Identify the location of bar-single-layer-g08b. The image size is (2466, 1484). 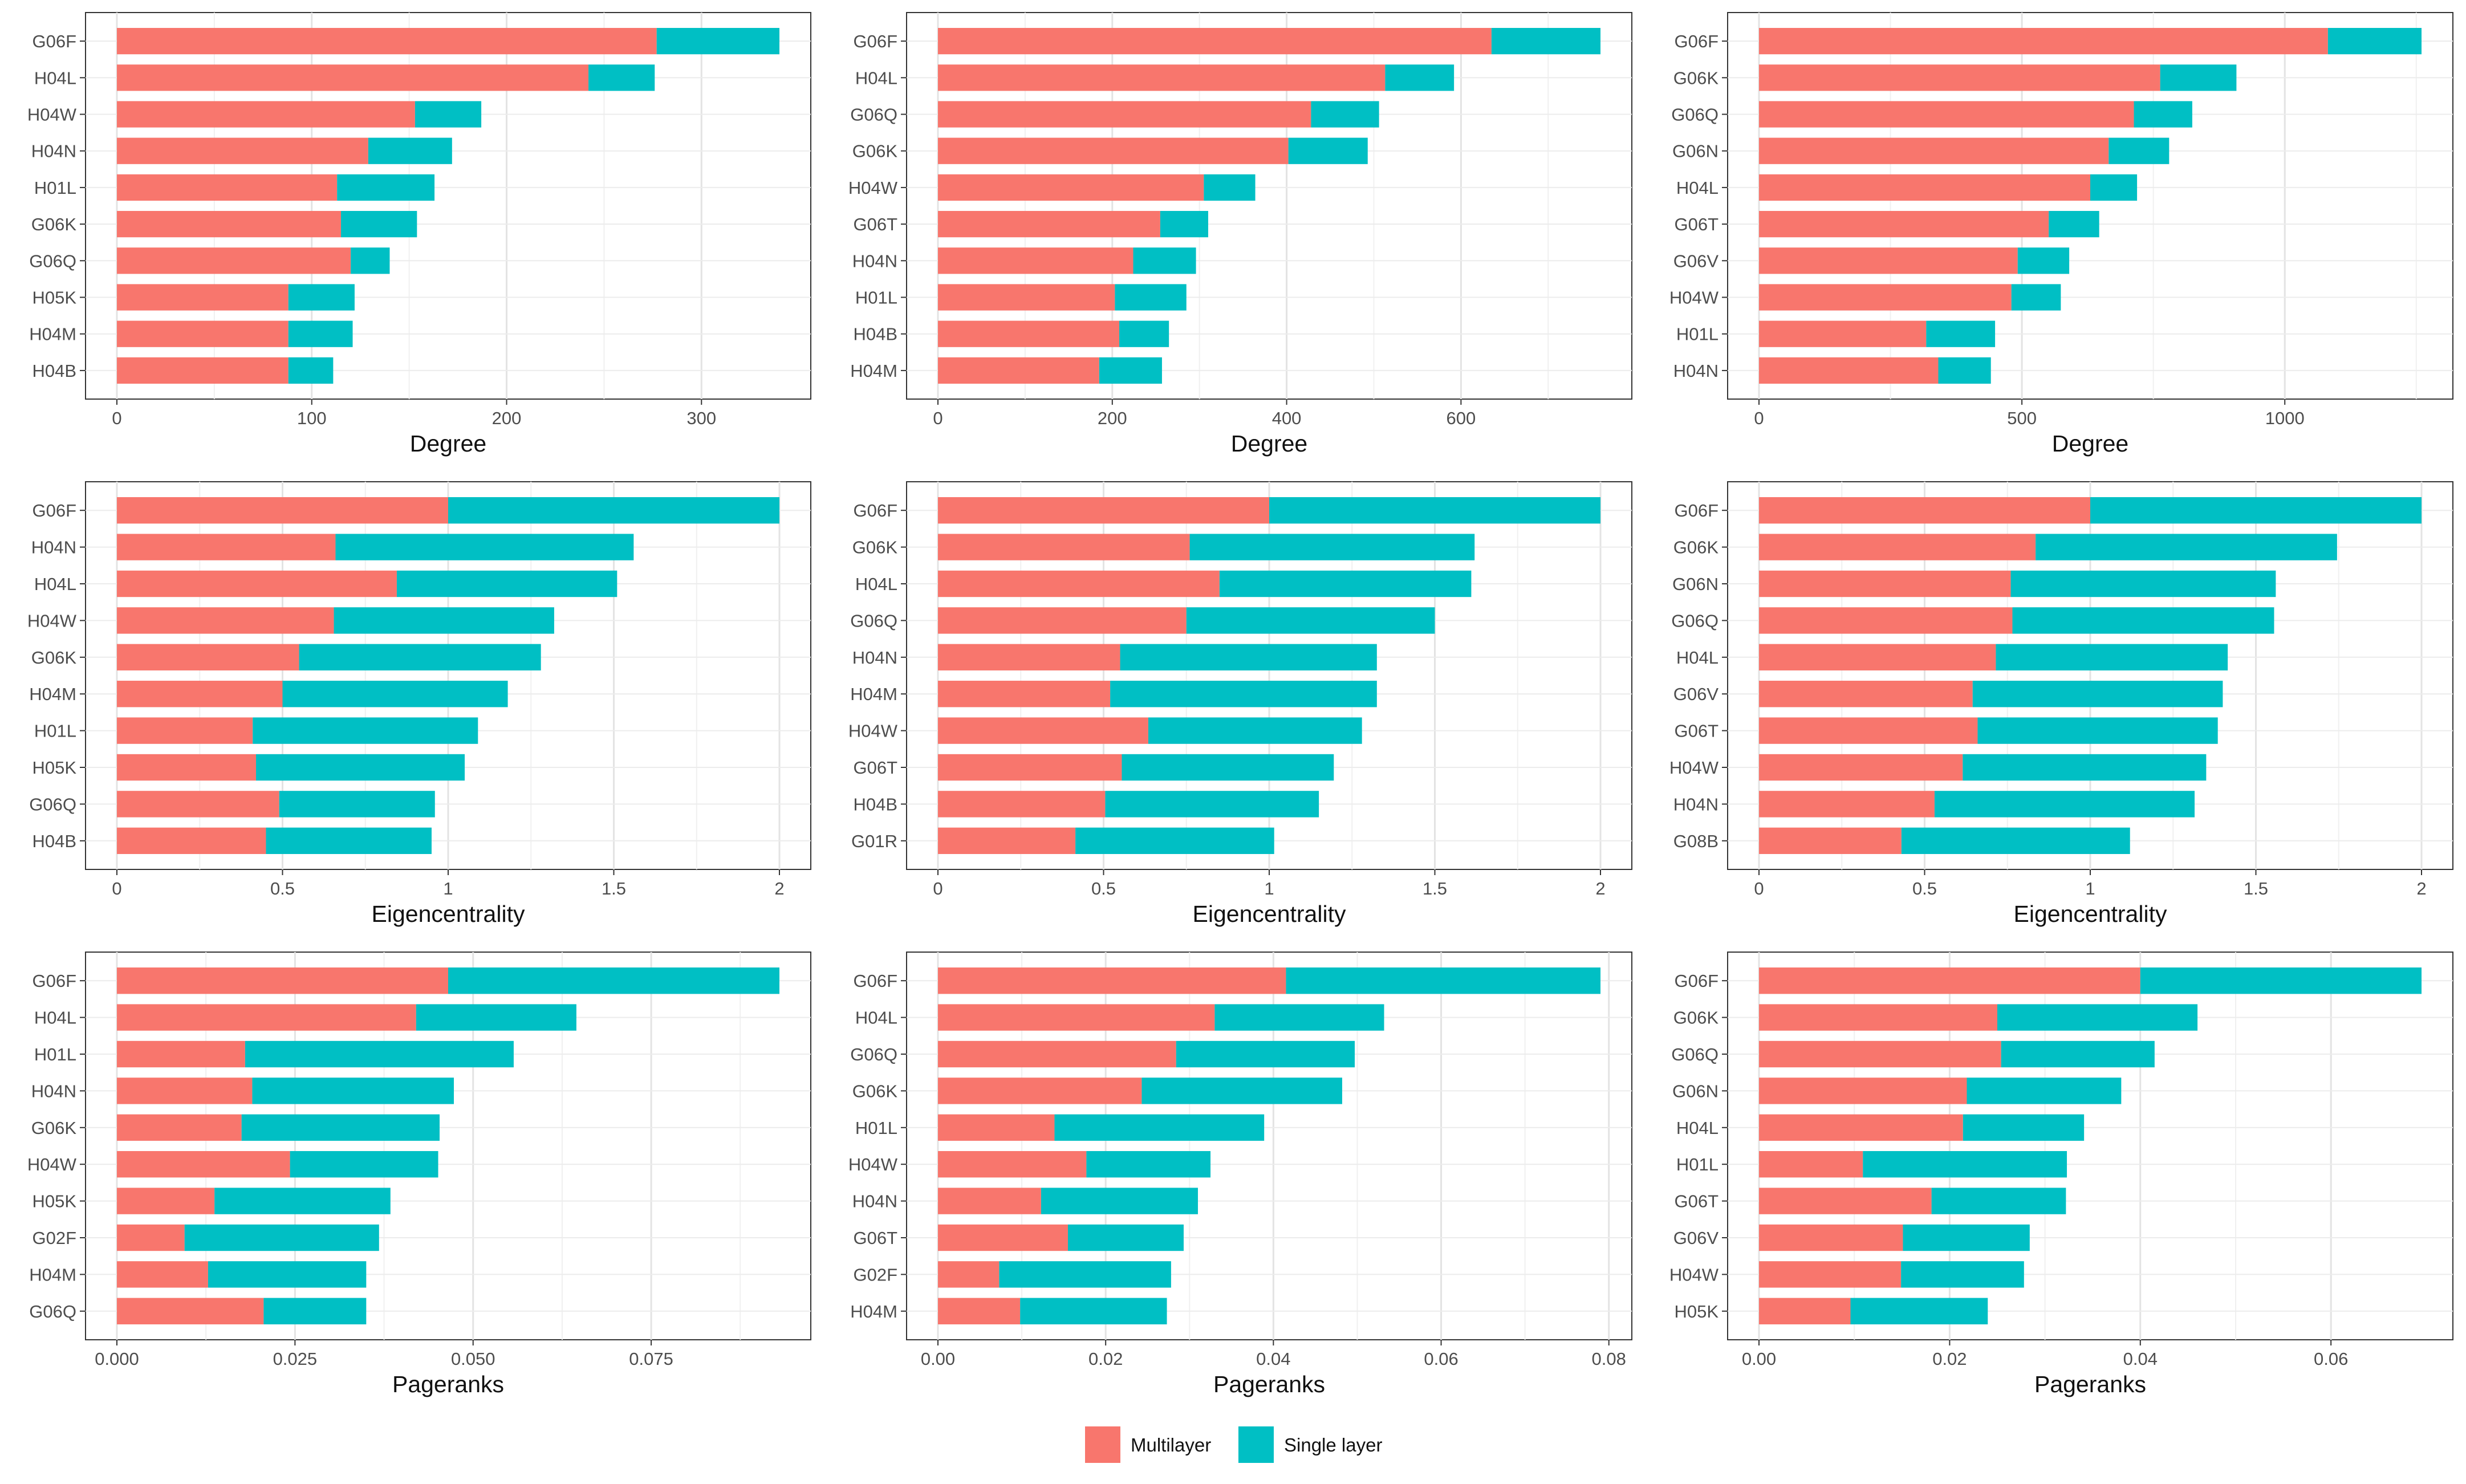
(2016, 841).